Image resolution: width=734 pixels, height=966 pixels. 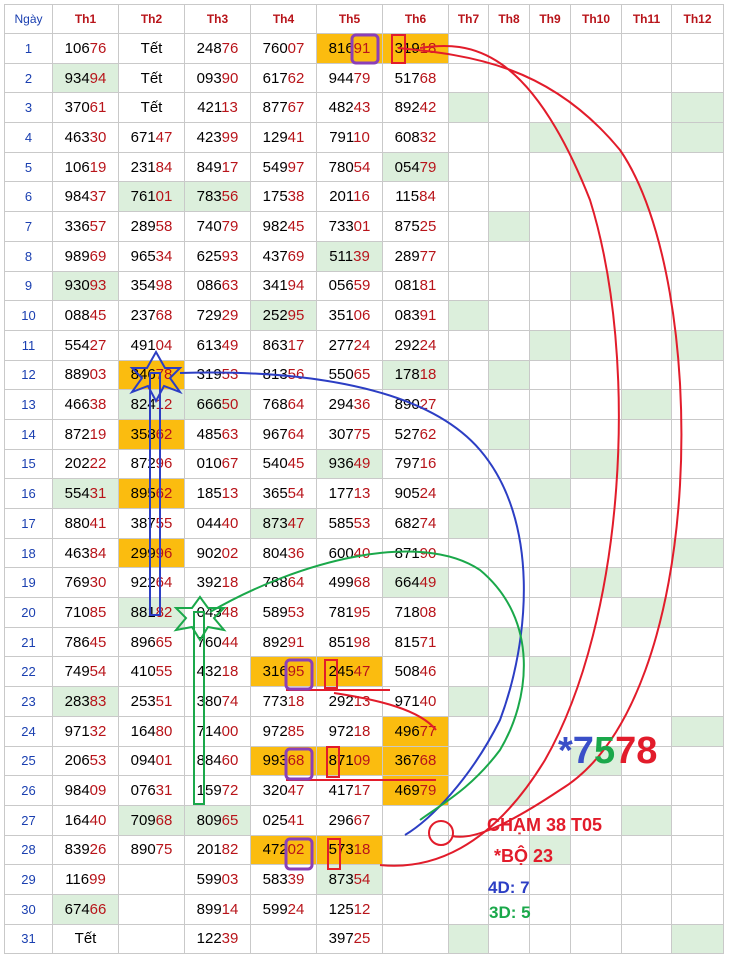 What do you see at coordinates (275, 434) in the screenshot?
I see `number-head: 967` at bounding box center [275, 434].